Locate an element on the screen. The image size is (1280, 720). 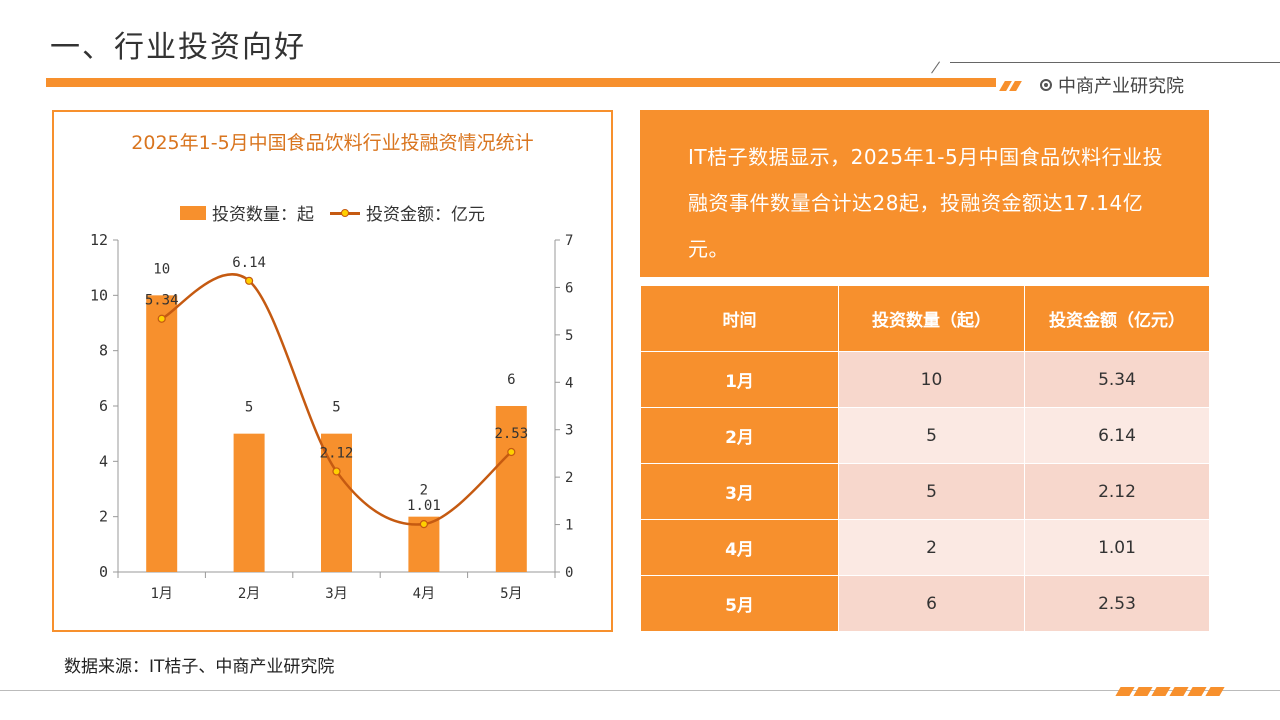
line-data-label: 6.14 is located at coordinates (249, 263).